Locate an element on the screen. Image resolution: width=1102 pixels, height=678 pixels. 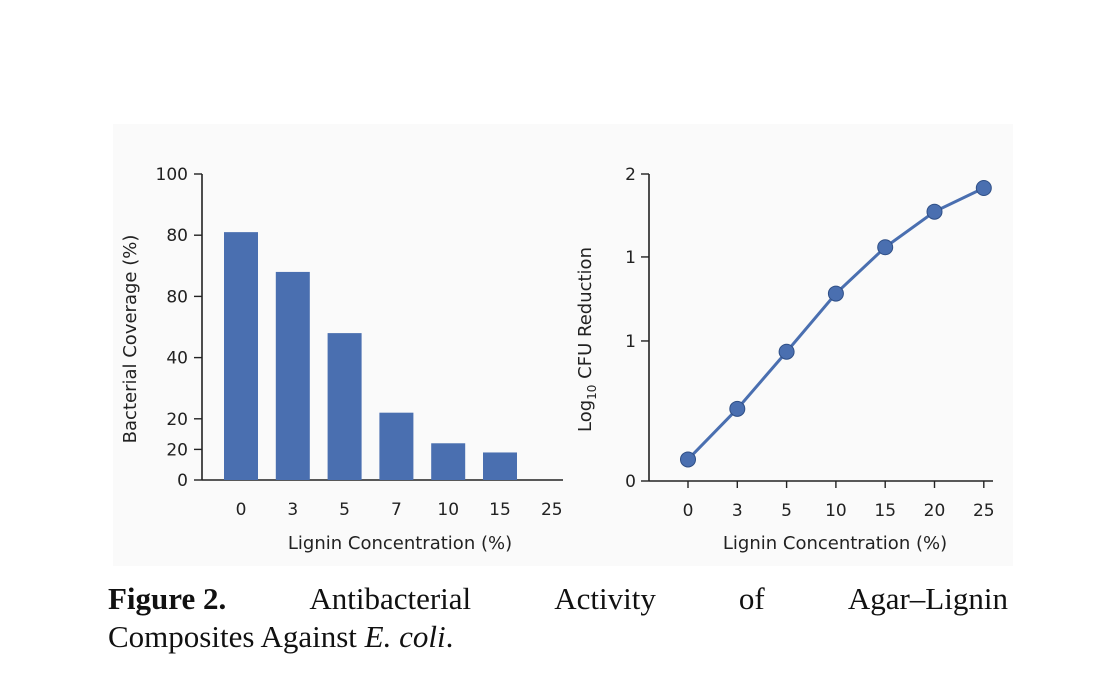
series-line is located at coordinates (835, 323).